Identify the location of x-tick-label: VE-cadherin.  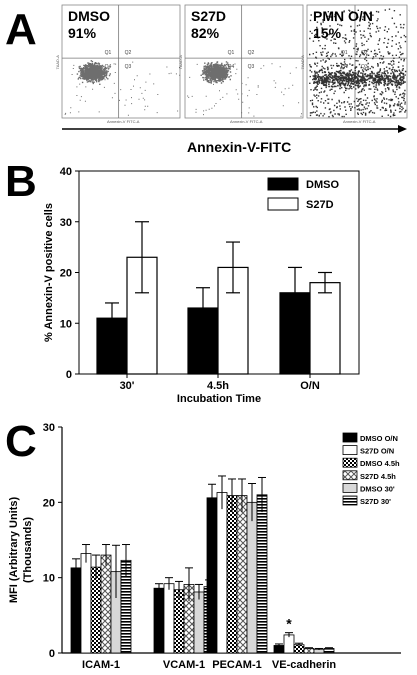
(304, 665).